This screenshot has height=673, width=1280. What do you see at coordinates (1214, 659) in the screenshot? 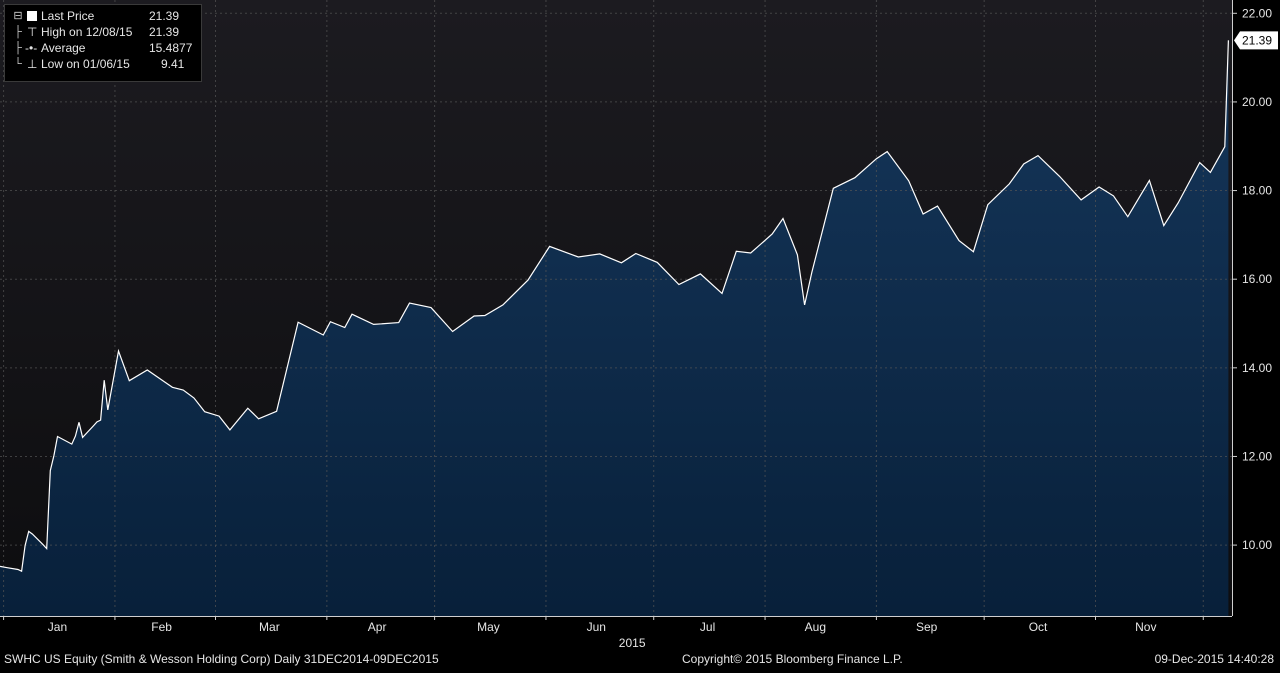
I see `footer-timestamp: 09-Dec-2015 14:40:28` at bounding box center [1214, 659].